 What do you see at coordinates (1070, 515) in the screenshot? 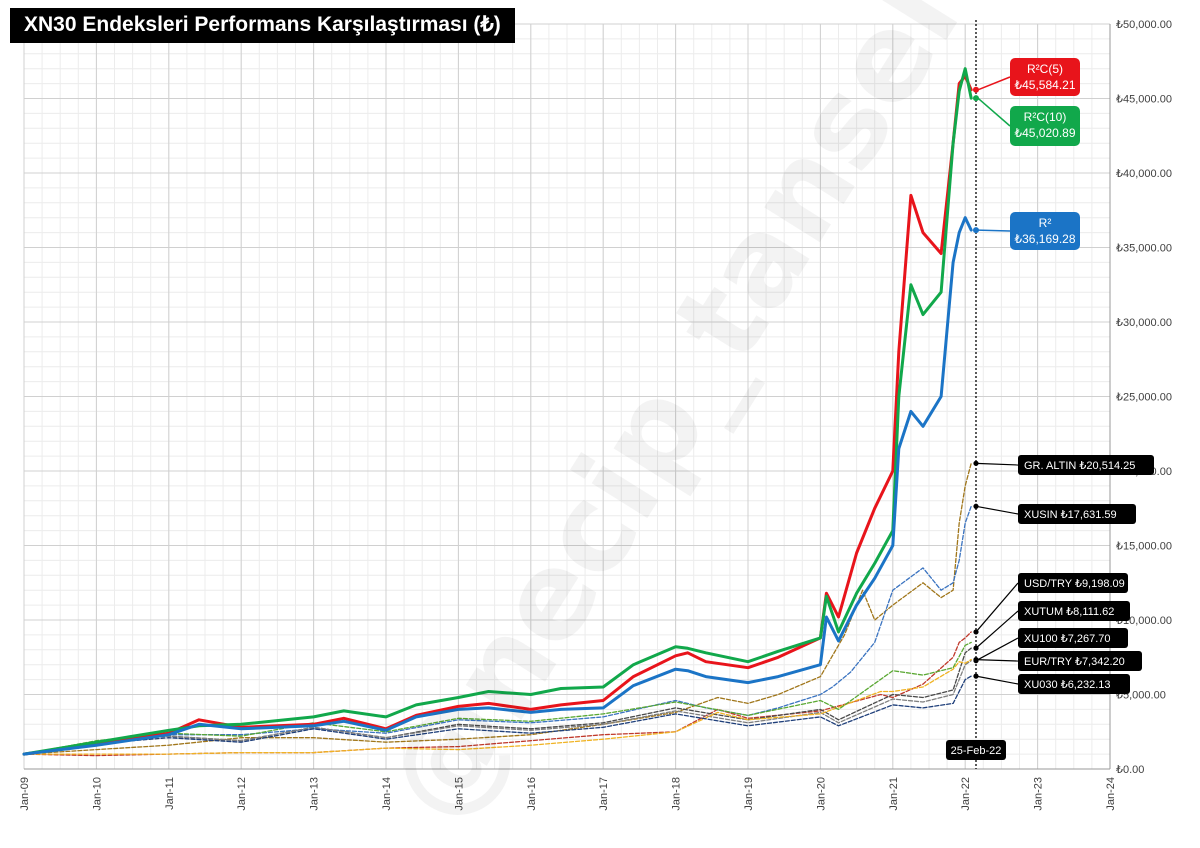
I see `callout-label: XUSIN ₺17,631.59` at bounding box center [1070, 515].